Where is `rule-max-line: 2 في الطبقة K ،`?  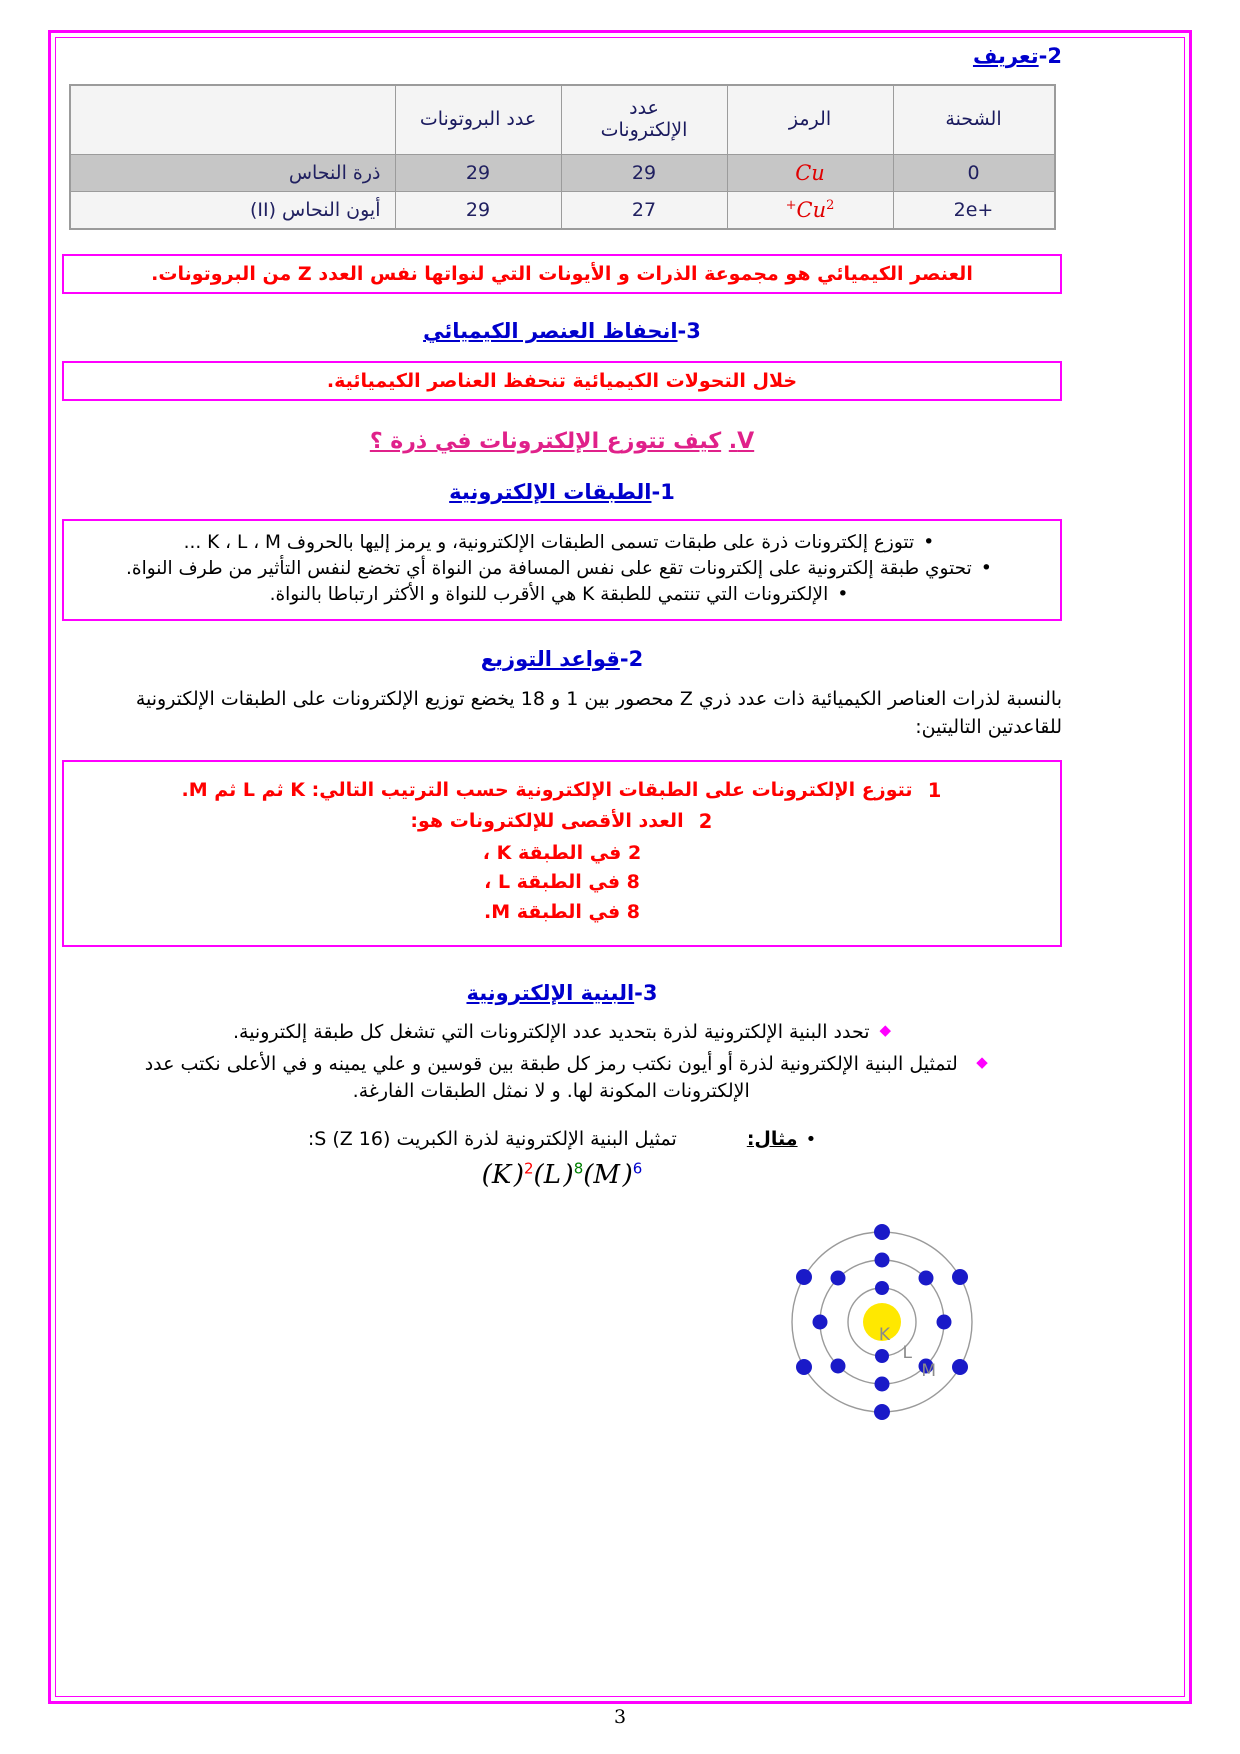
rule-max-line: 2 في الطبقة K ، is located at coordinates (562, 852).